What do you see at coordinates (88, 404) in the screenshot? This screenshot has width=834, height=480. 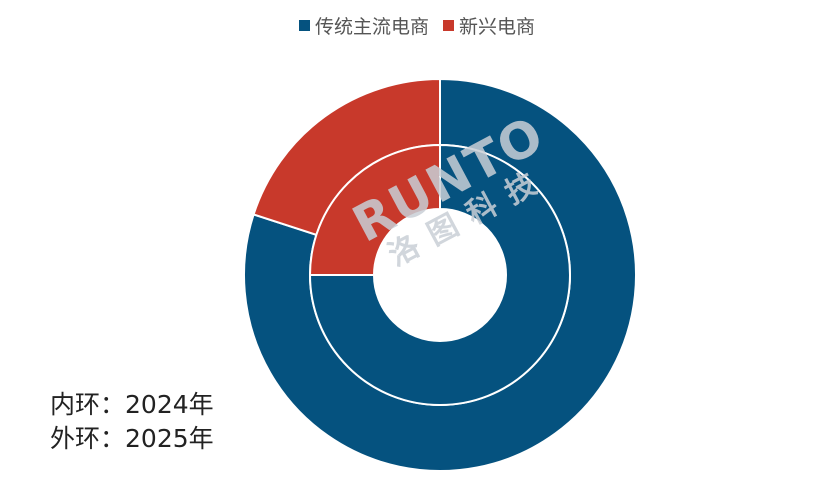 I see `inner-ring-note-label: 内环：` at bounding box center [88, 404].